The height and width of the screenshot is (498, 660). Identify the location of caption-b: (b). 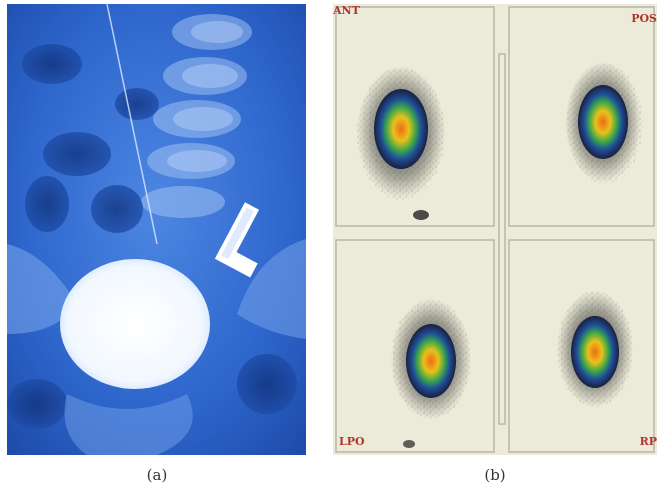
(495, 475).